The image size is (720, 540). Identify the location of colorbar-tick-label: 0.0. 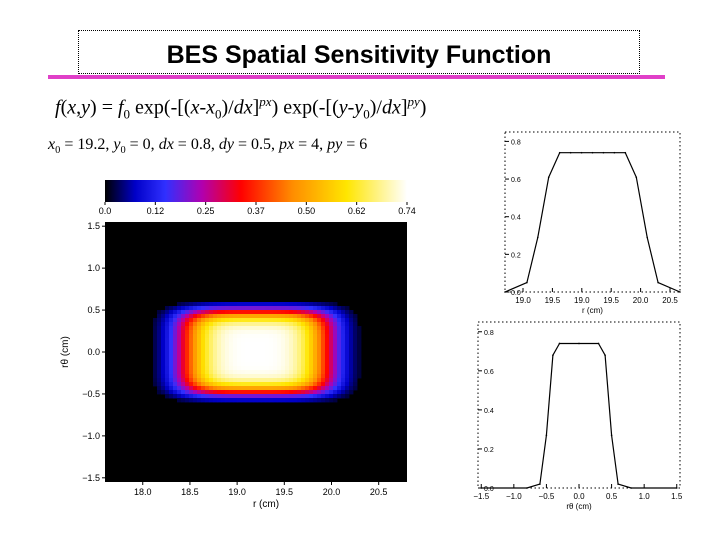
(105, 211).